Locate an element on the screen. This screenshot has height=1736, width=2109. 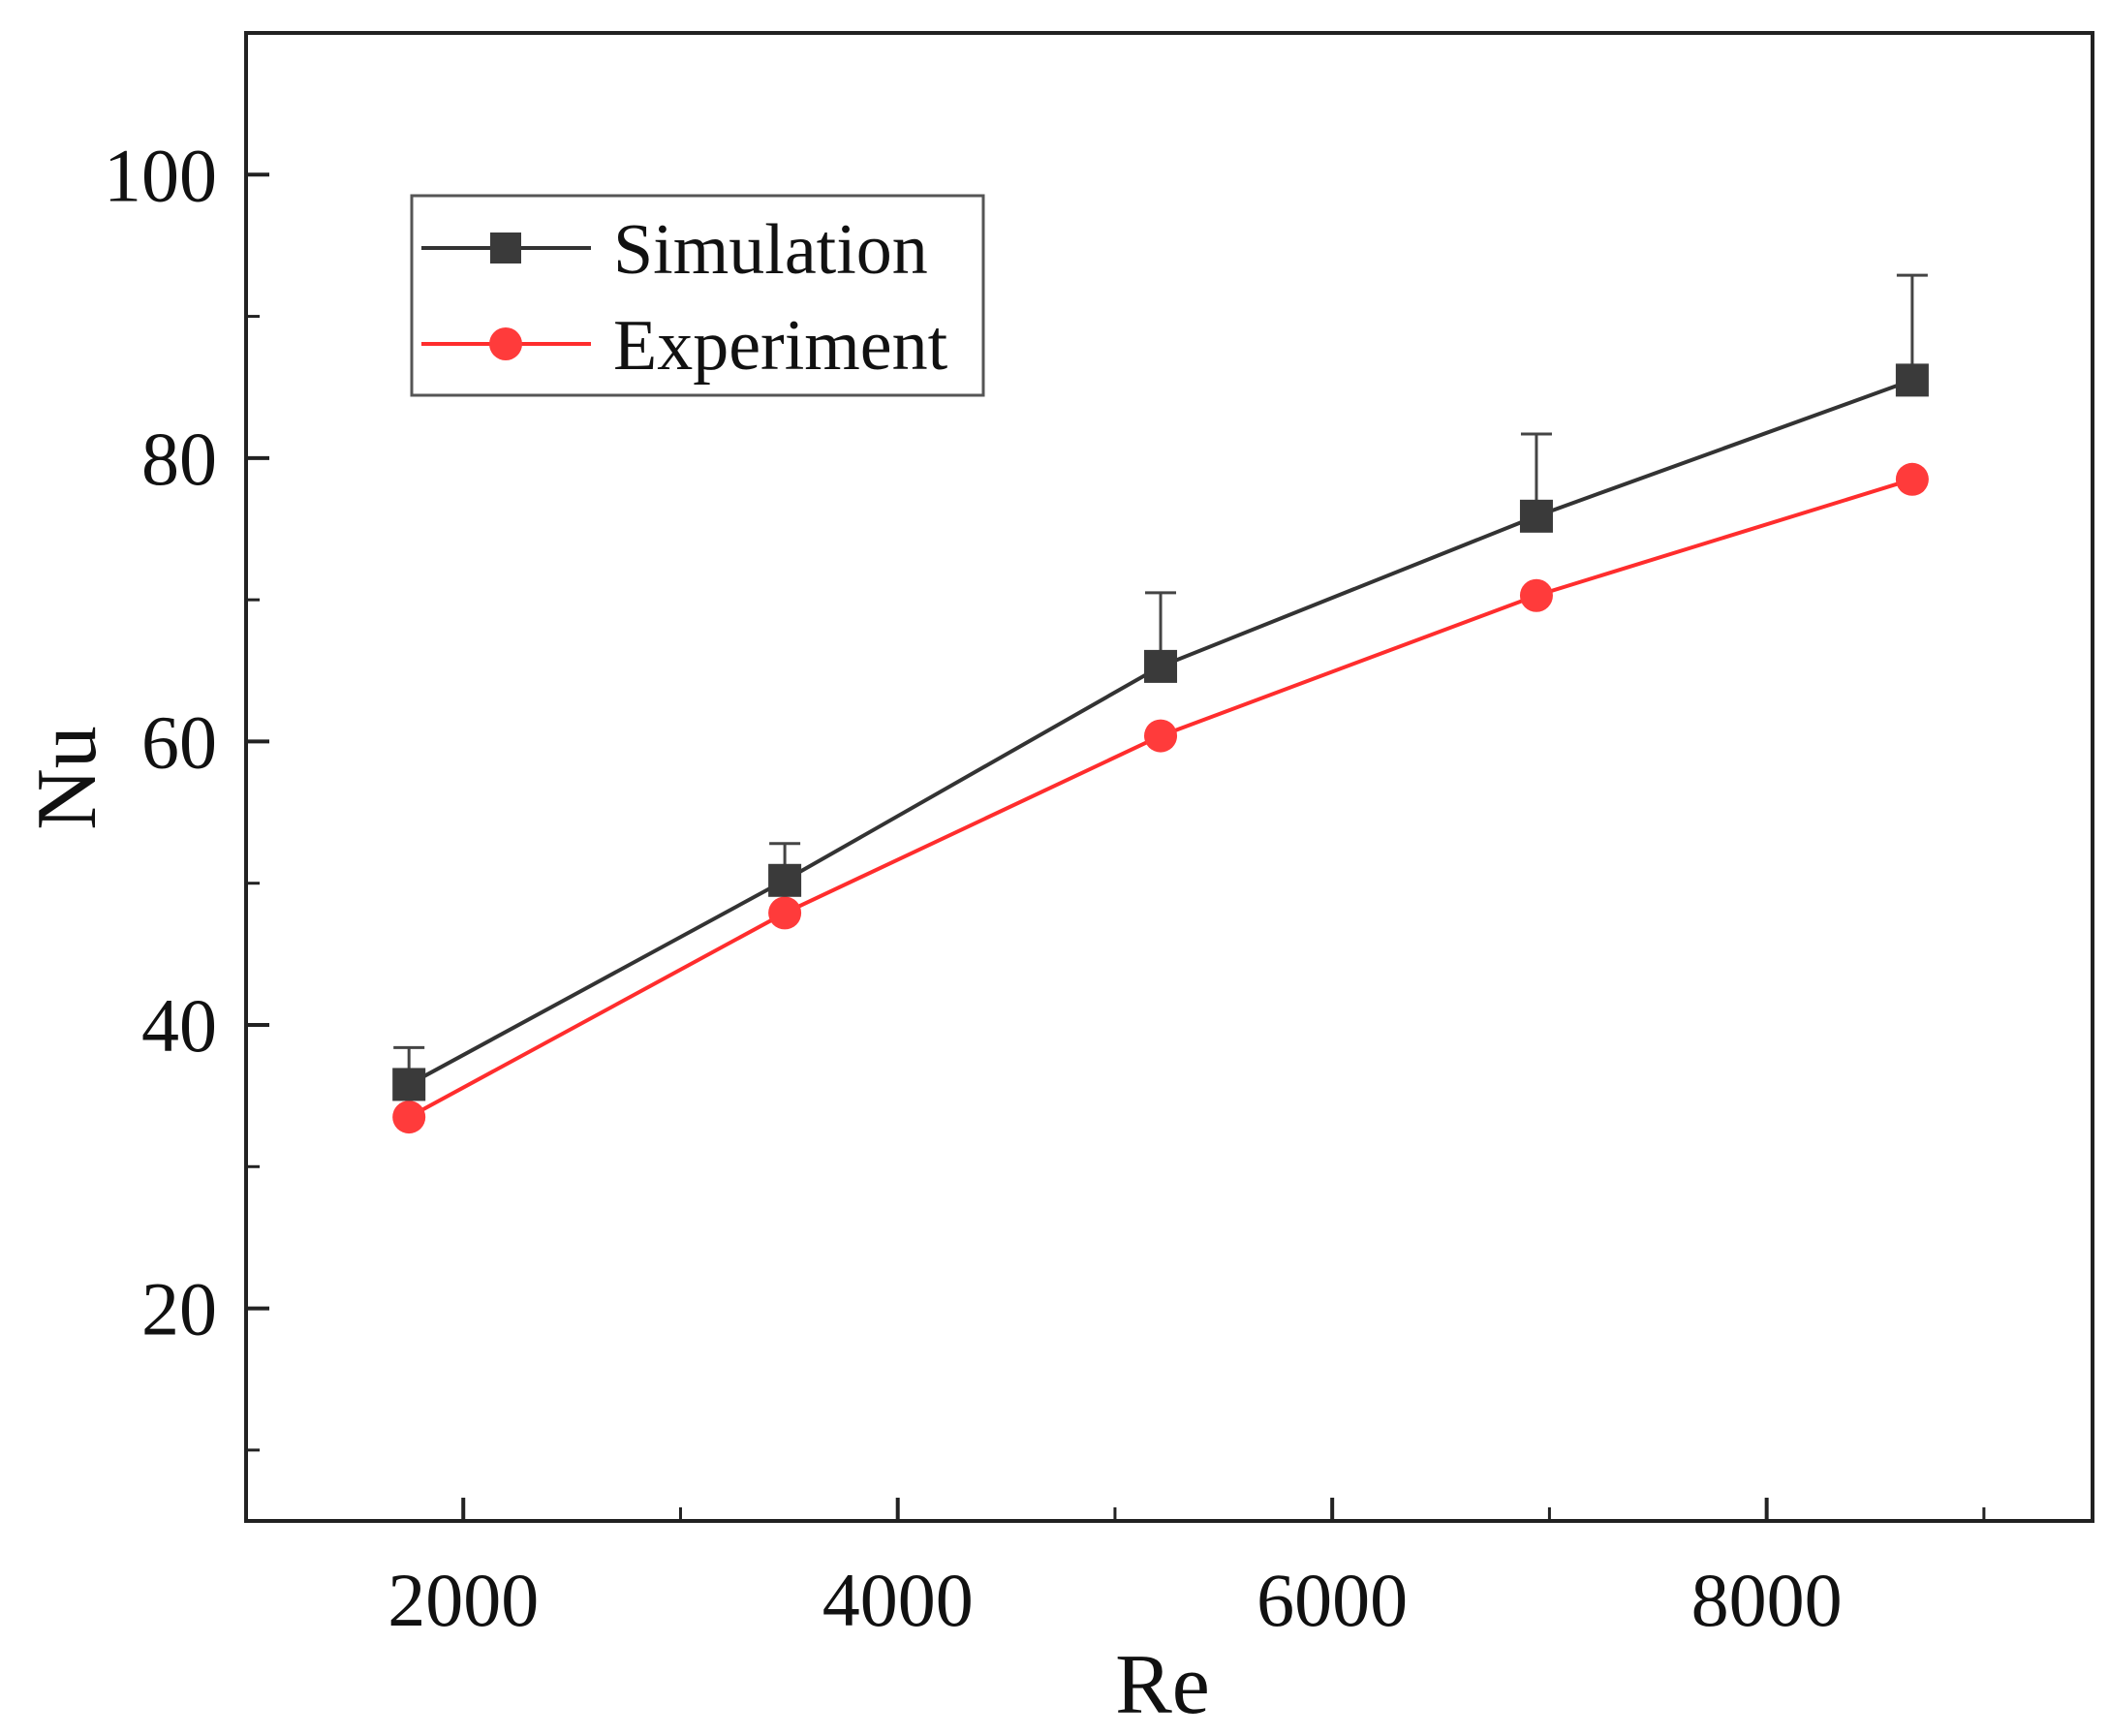
legend-experiment-circle-marker is located at coordinates (505, 343).